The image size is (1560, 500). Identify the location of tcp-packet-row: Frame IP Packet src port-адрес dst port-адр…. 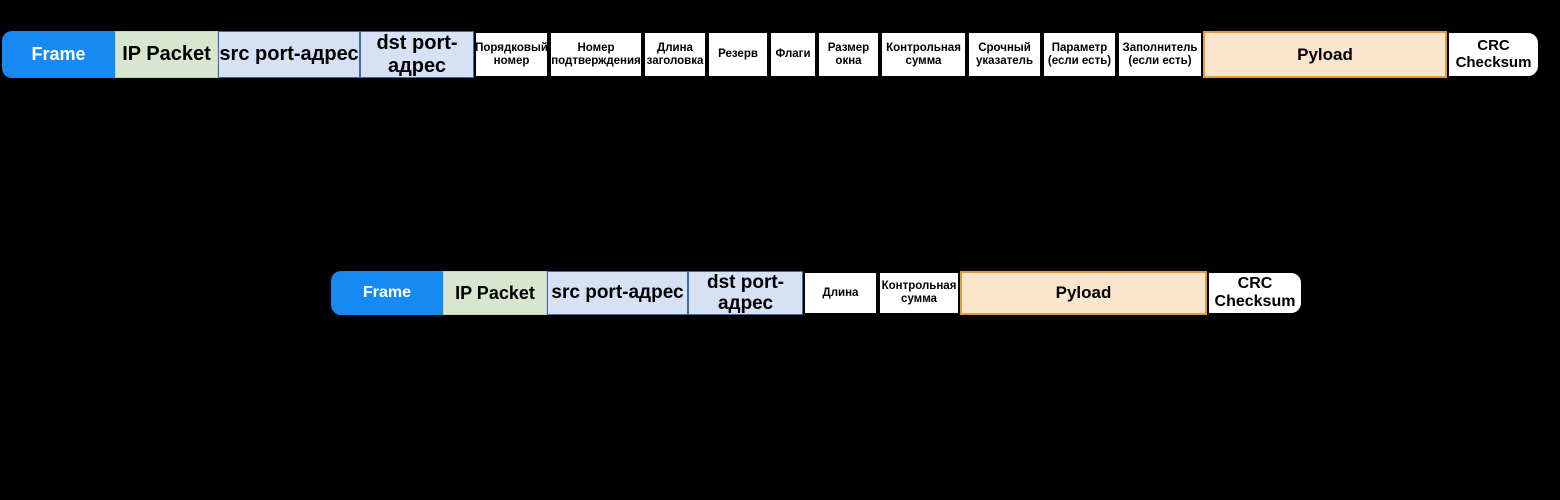
(771, 54).